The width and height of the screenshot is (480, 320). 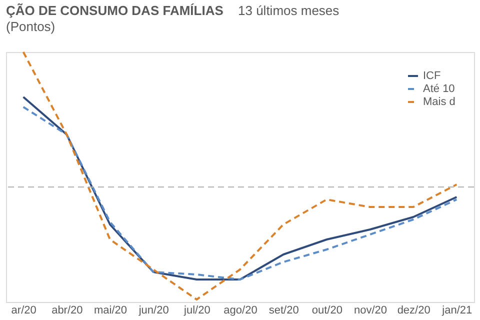 What do you see at coordinates (31, 26) in the screenshot?
I see `y-axis-title: (Pontos)` at bounding box center [31, 26].